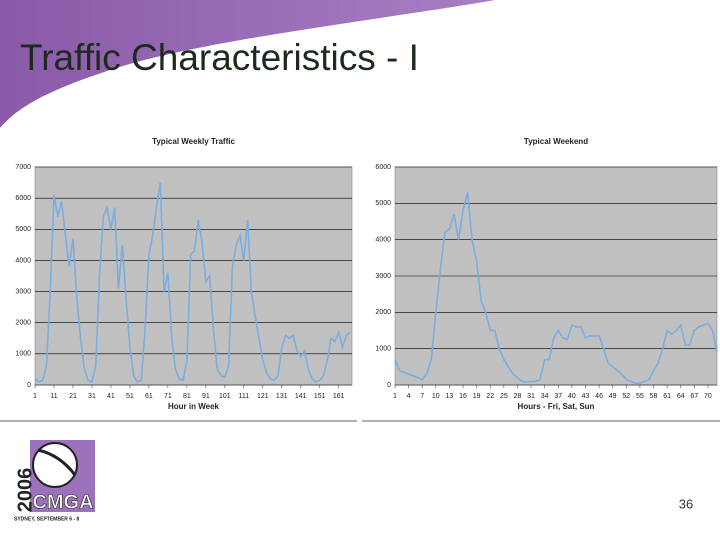 The width and height of the screenshot is (720, 545). What do you see at coordinates (708, 396) in the screenshot?
I see `x-tick-label: 70` at bounding box center [708, 396].